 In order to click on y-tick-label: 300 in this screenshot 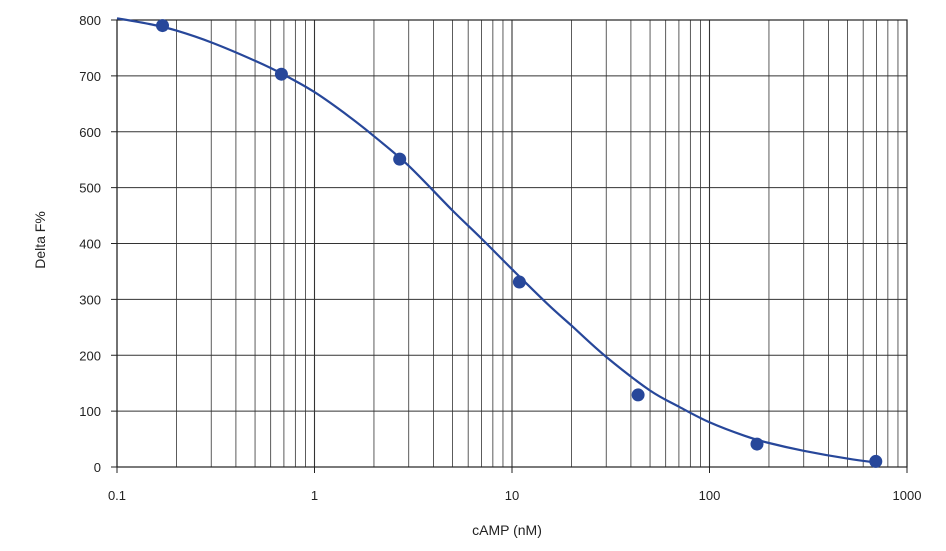, I will do `click(90, 299)`.